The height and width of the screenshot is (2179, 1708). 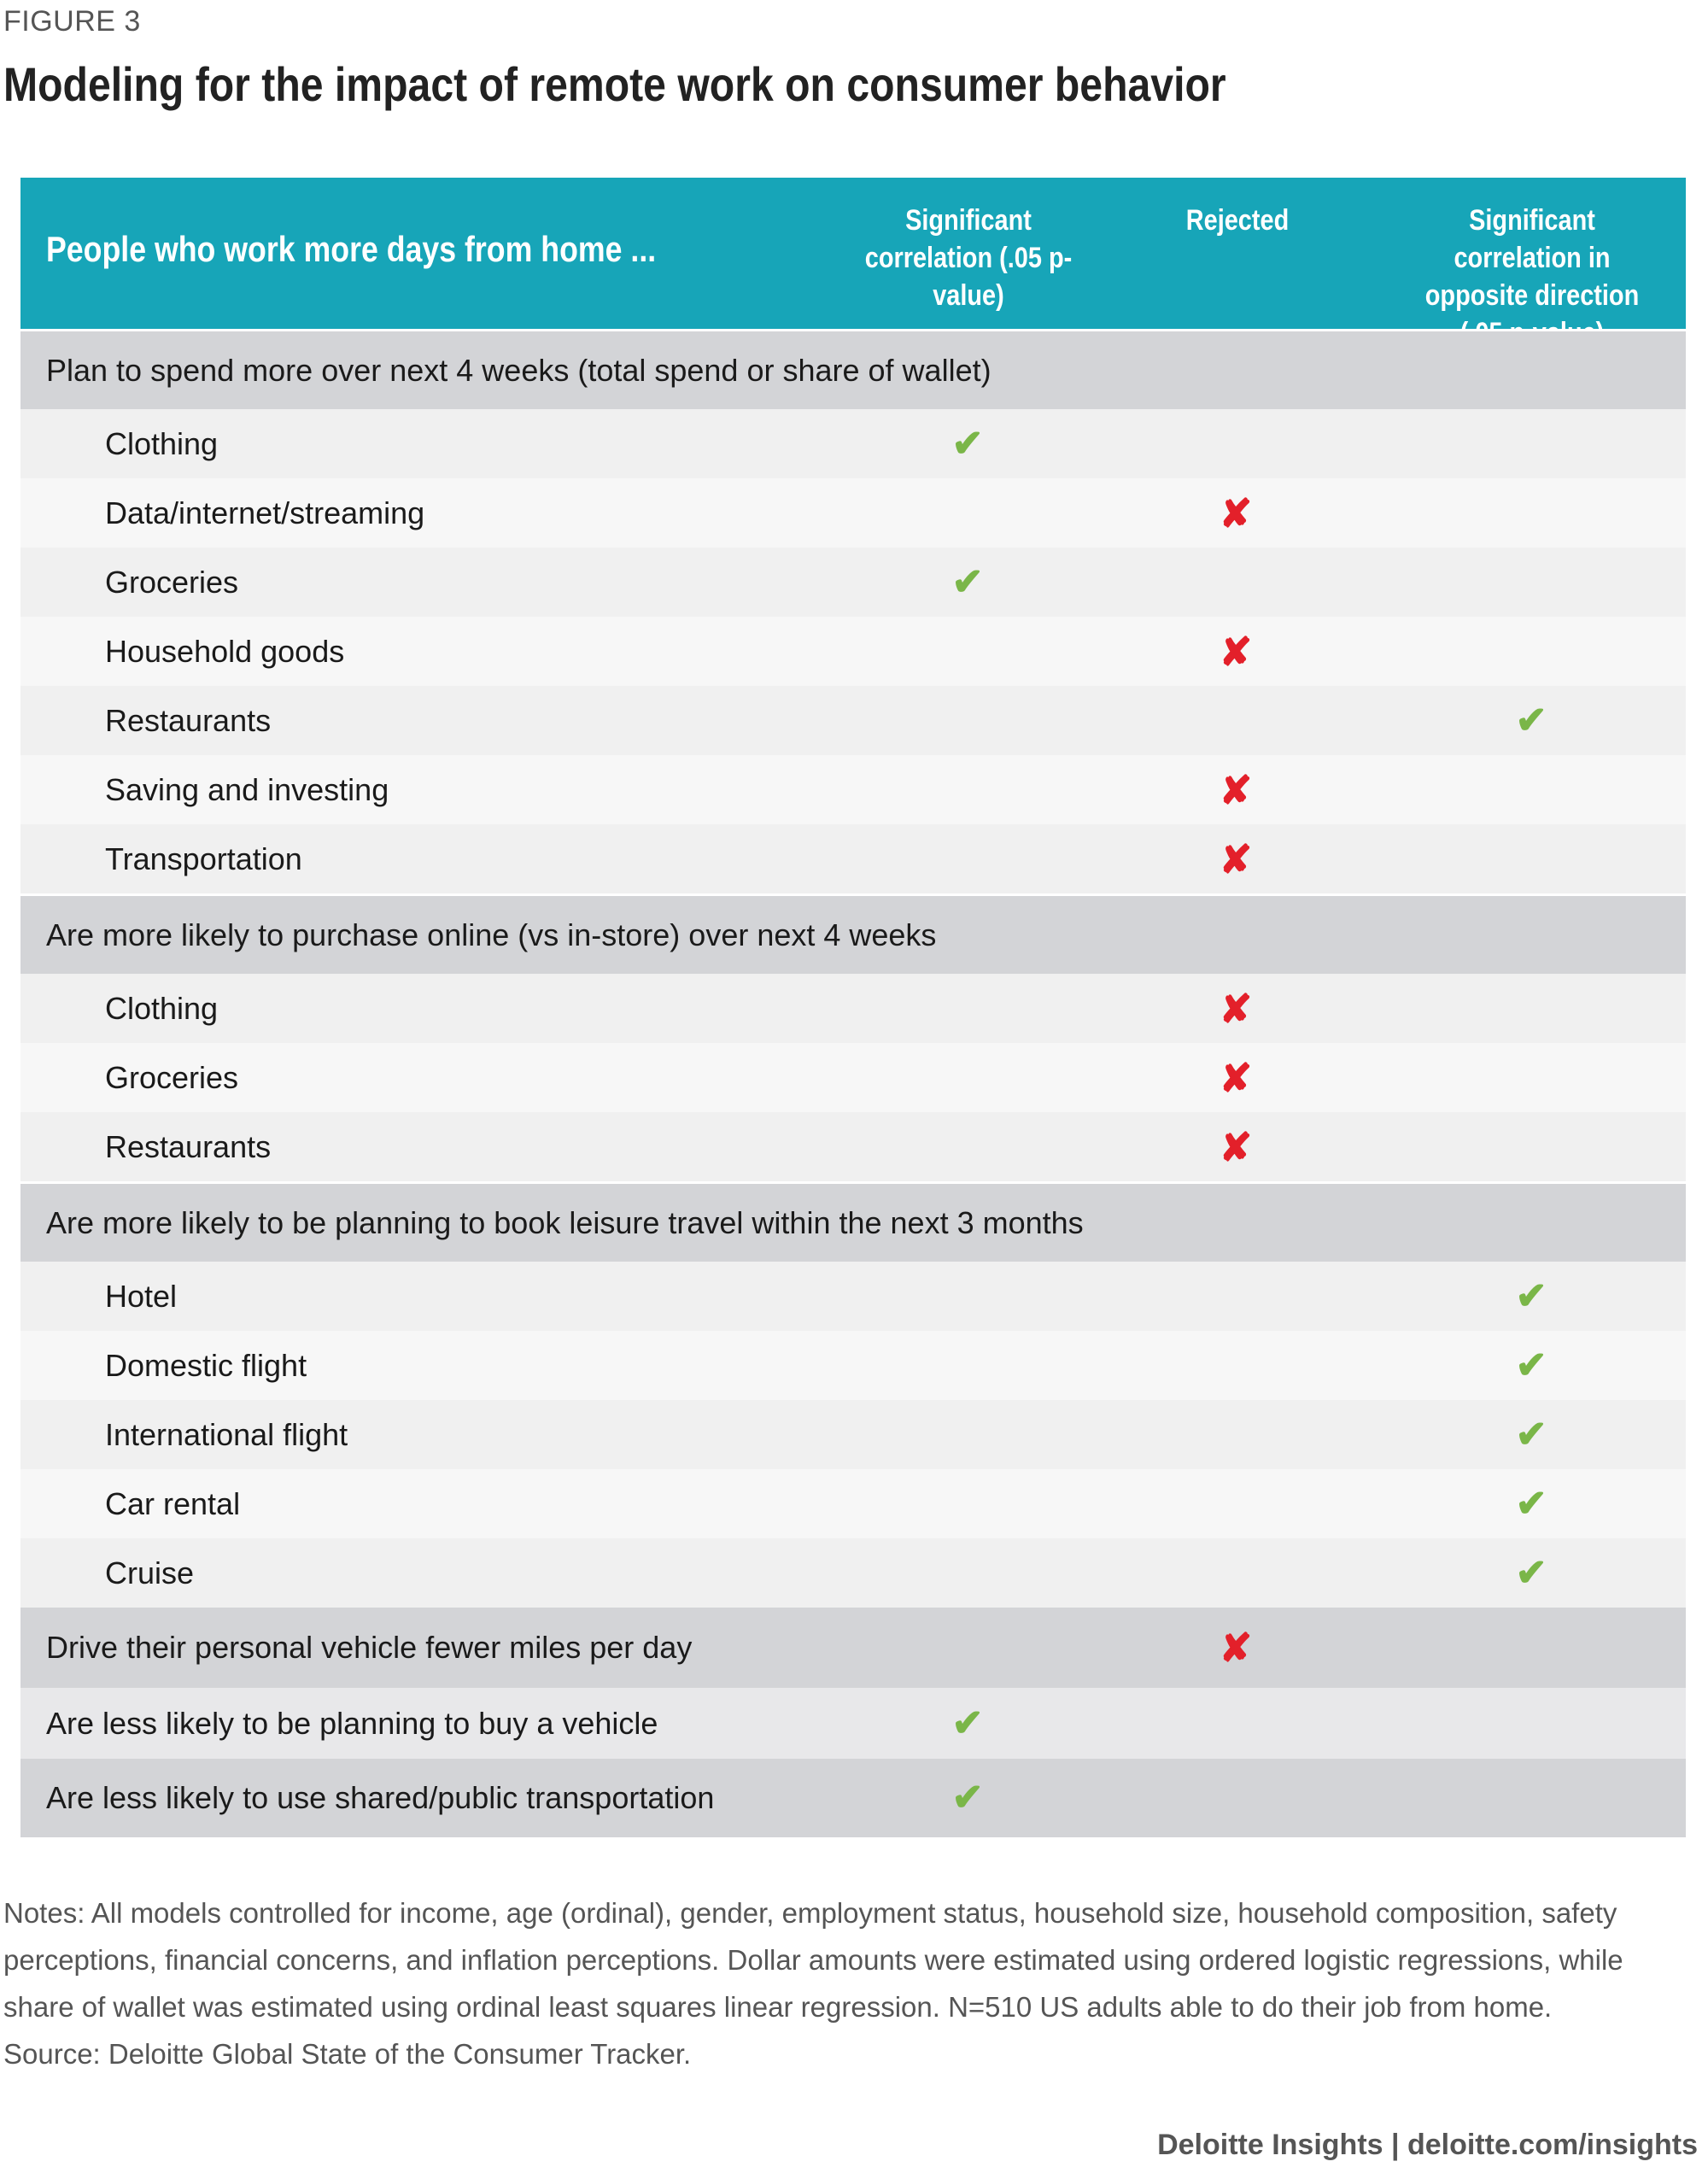 I want to click on table-row: Saving and investing ✘, so click(x=853, y=790).